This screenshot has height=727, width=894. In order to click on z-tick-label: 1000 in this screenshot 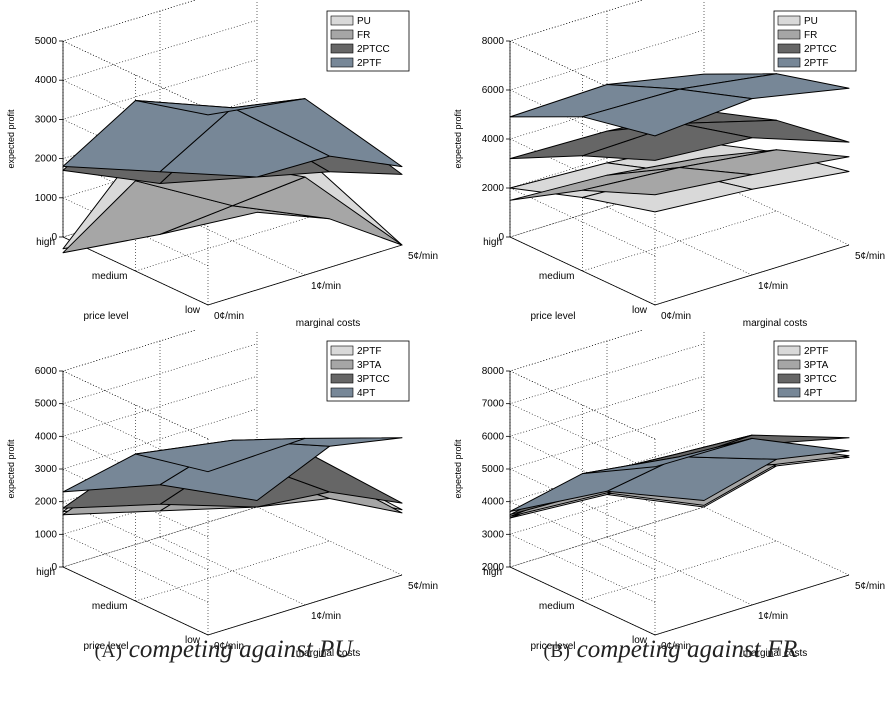, I will do `click(46, 534)`.